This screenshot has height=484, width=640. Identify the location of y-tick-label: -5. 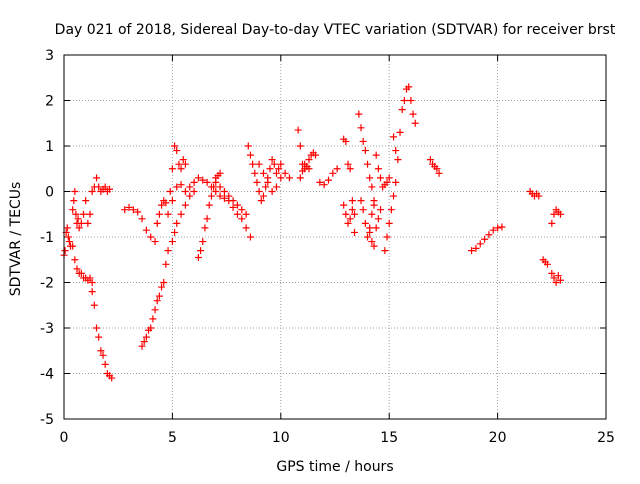
(47, 420).